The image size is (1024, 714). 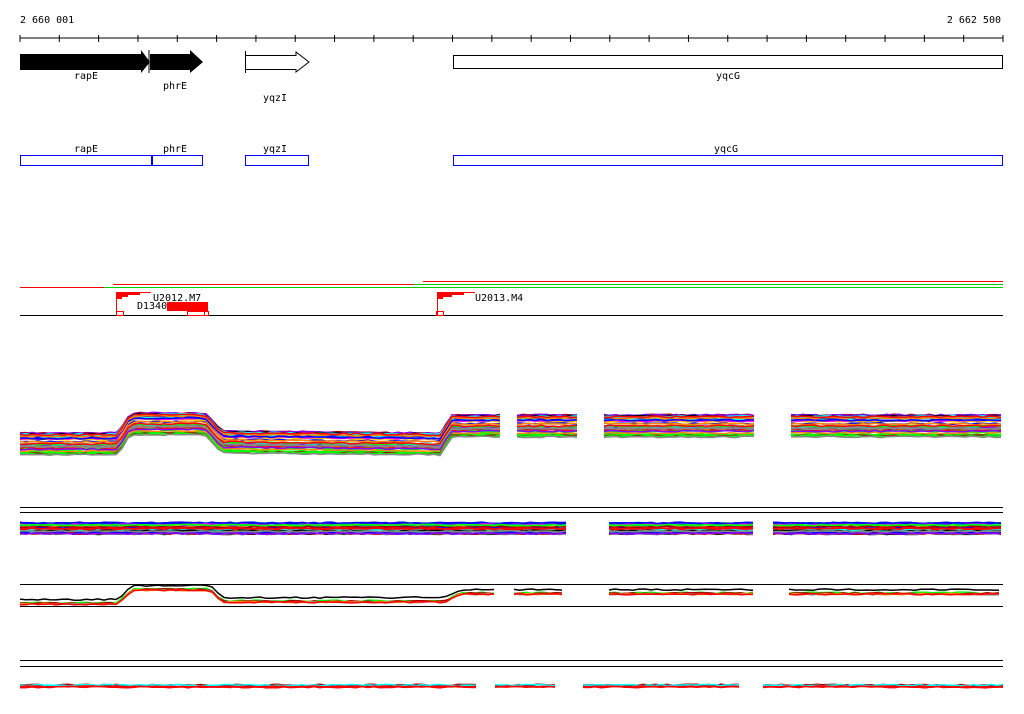 What do you see at coordinates (499, 298) in the screenshot?
I see `feature-label: U2013.M4` at bounding box center [499, 298].